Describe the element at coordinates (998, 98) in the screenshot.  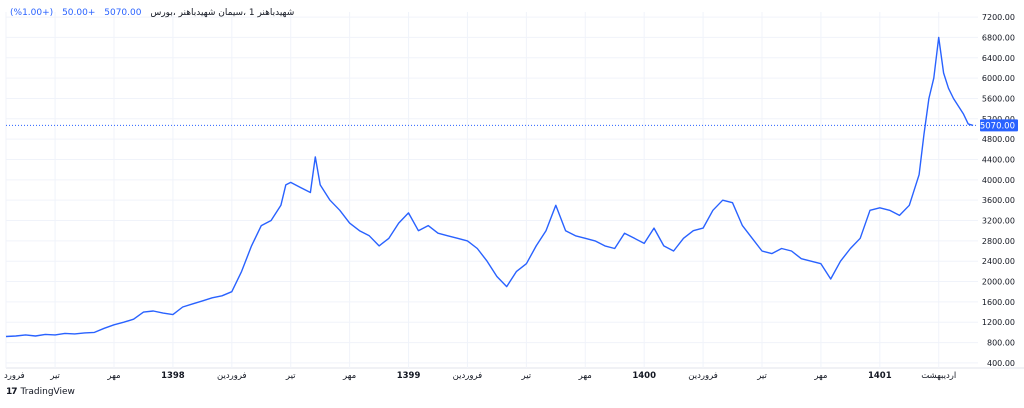
I see `y-tick-label: 5600.00` at that location.